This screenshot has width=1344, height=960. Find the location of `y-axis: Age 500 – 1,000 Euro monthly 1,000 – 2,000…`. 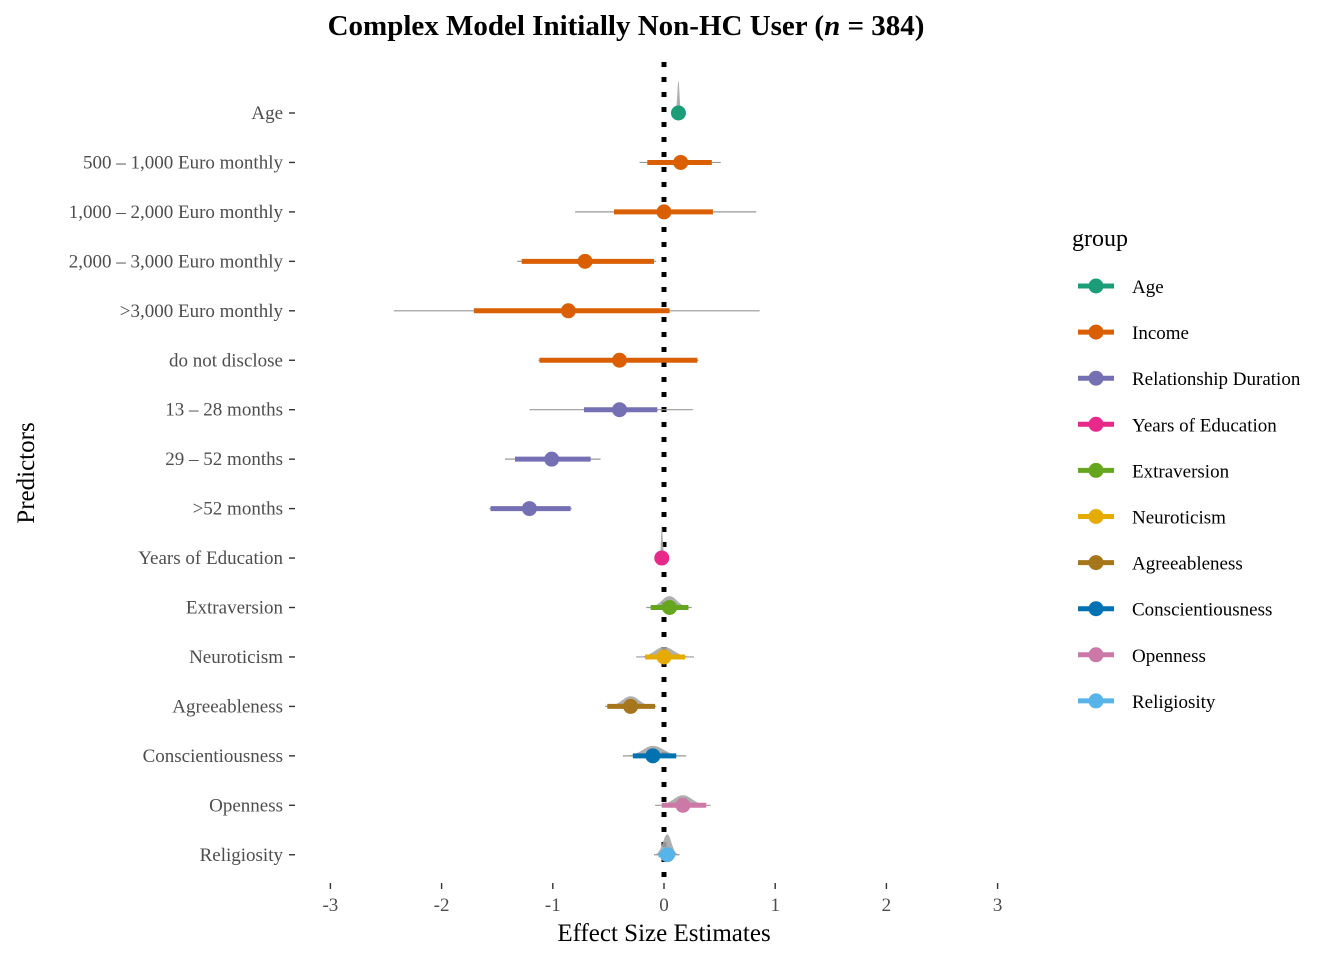

y-axis: Age 500 – 1,000 Euro monthly 1,000 – 2,000… is located at coordinates (182, 484).